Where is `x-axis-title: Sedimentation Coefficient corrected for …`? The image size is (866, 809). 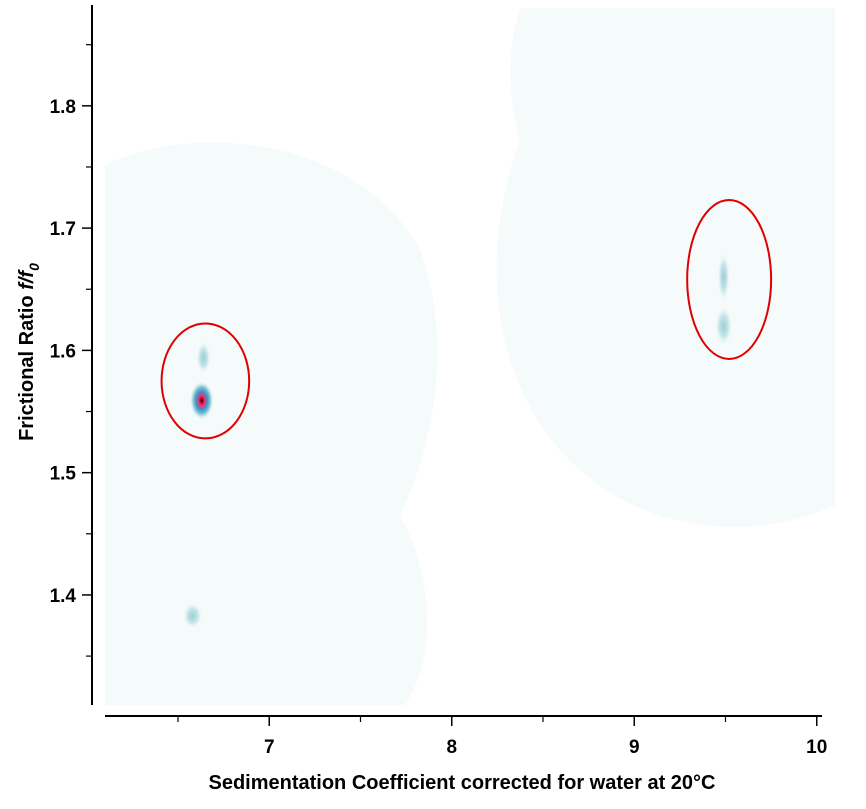
x-axis-title: Sedimentation Coefficient corrected for … is located at coordinates (461, 783).